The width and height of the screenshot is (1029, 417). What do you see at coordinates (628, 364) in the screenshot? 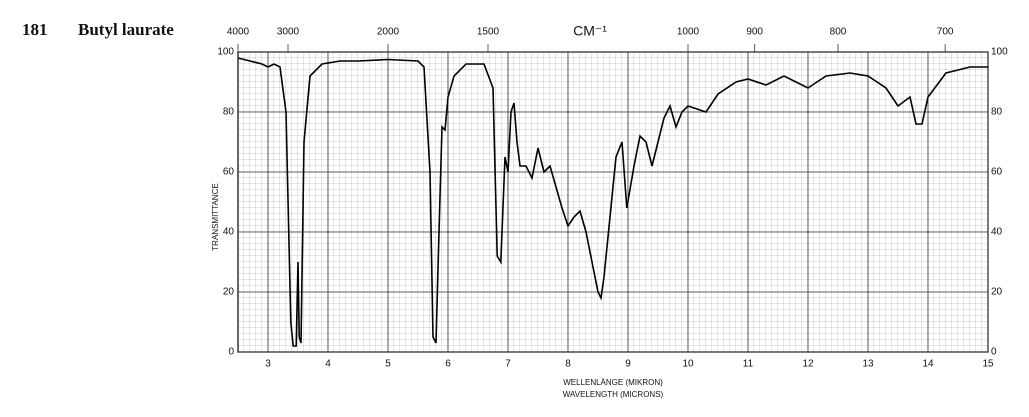
I see `x-tick-label: 9` at bounding box center [628, 364].